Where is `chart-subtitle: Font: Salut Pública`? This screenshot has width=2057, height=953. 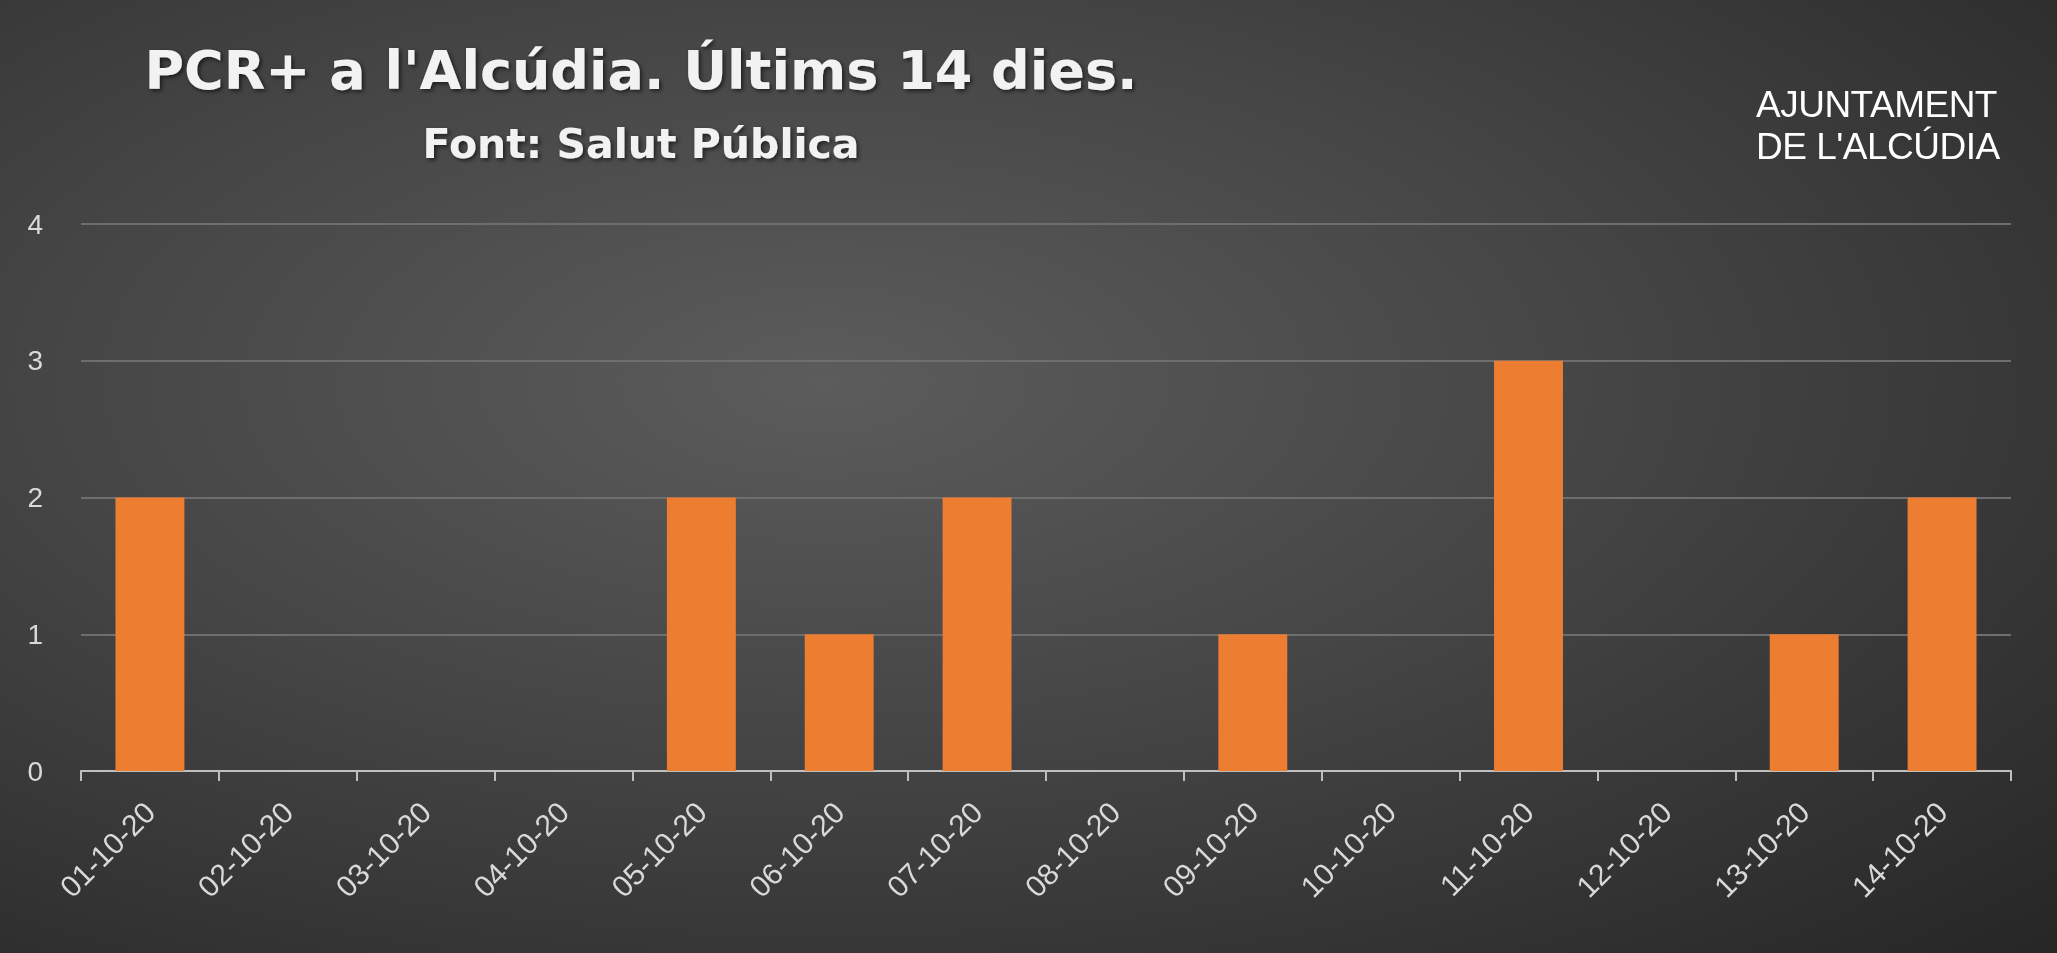
chart-subtitle: Font: Salut Pública is located at coordinates (641, 143).